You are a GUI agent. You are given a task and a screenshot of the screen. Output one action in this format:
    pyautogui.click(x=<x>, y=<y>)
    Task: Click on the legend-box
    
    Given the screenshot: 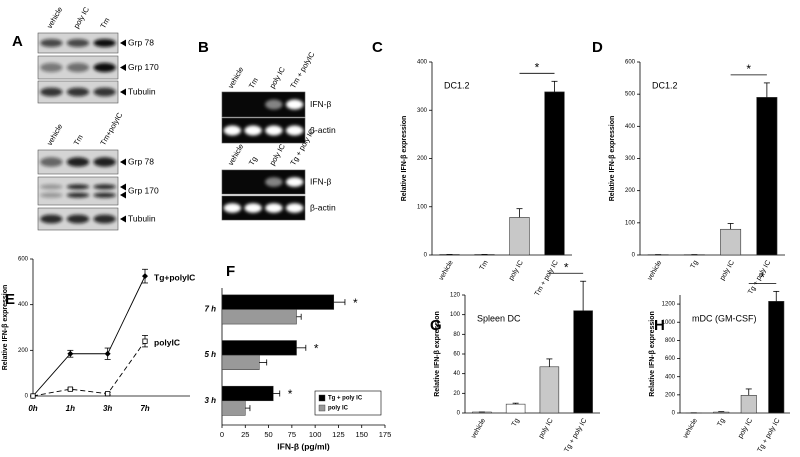 What is the action you would take?
    pyautogui.click(x=348, y=403)
    